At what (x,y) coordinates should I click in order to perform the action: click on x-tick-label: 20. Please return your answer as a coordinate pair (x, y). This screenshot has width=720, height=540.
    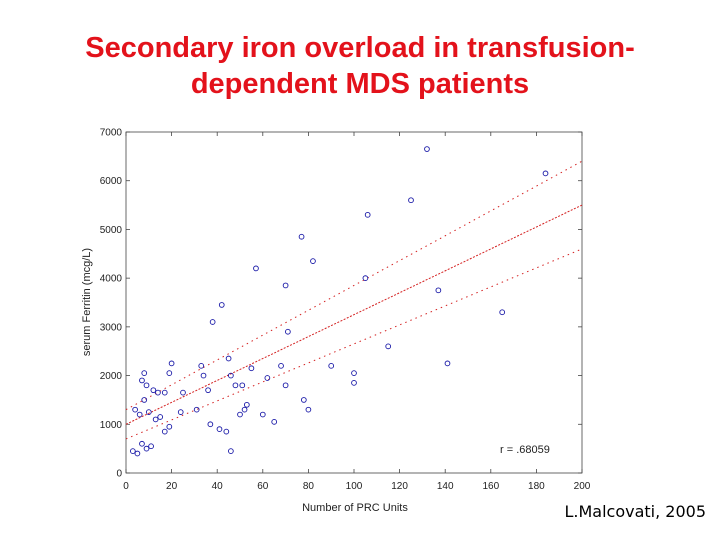
    Looking at the image, I should click on (172, 486).